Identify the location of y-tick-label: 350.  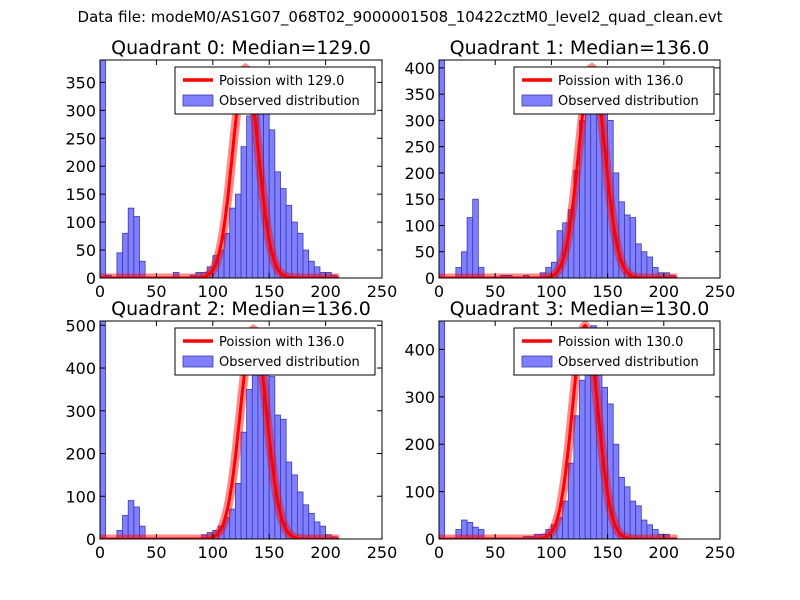
(80, 82).